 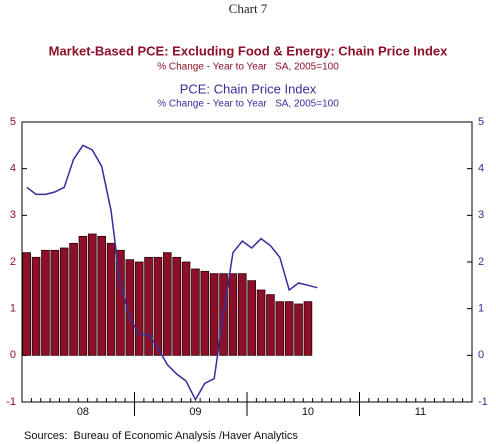 What do you see at coordinates (483, 402) in the screenshot?
I see `y2-tick-label: -1` at bounding box center [483, 402].